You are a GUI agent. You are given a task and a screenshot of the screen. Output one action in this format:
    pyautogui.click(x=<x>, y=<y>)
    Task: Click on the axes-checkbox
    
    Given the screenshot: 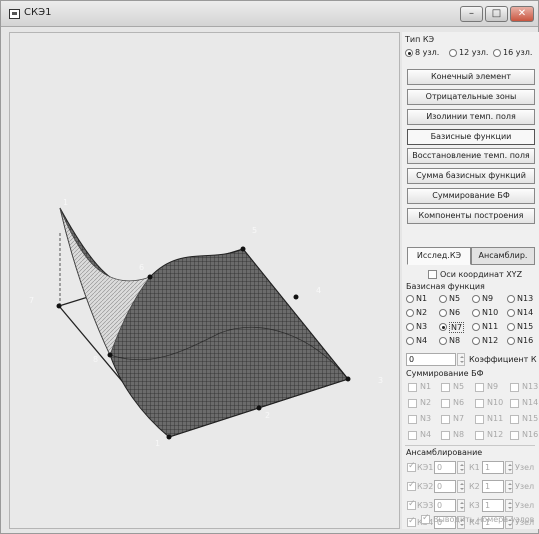 What is the action you would take?
    pyautogui.click(x=432, y=274)
    